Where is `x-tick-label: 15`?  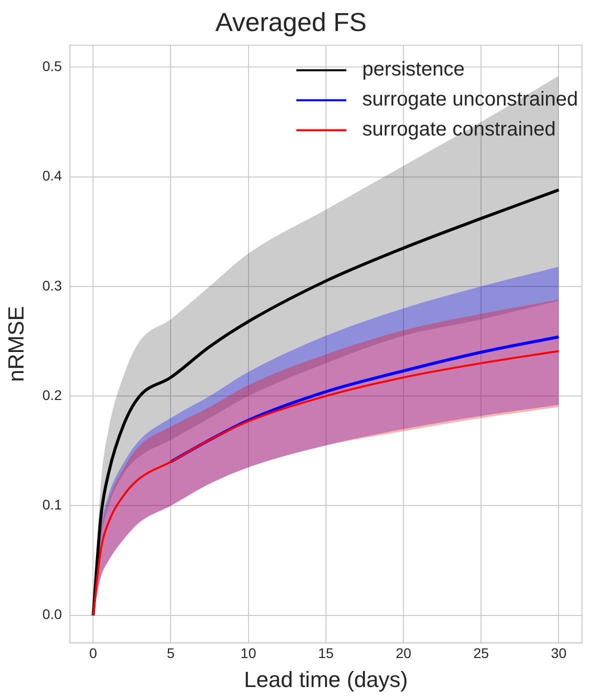 x-tick-label: 15 is located at coordinates (326, 653).